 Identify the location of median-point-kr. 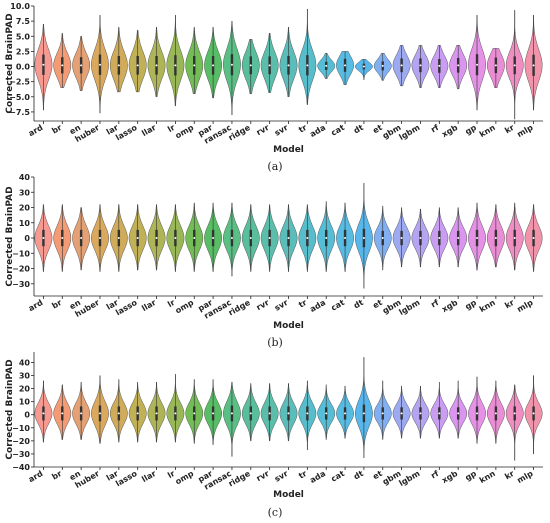
(514, 238).